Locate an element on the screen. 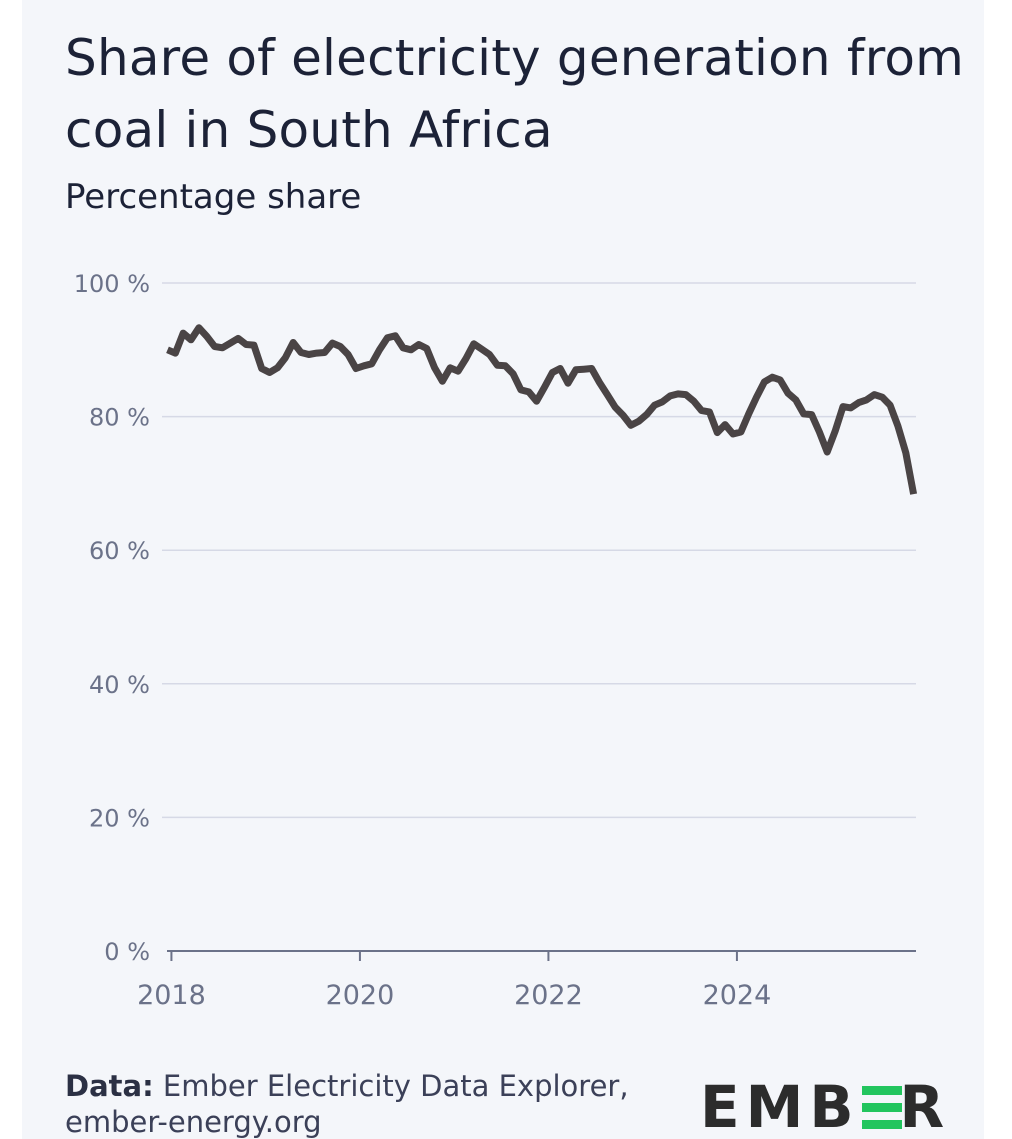 This screenshot has height=1139, width=1012. y-tick-label: 20 % is located at coordinates (119, 818).